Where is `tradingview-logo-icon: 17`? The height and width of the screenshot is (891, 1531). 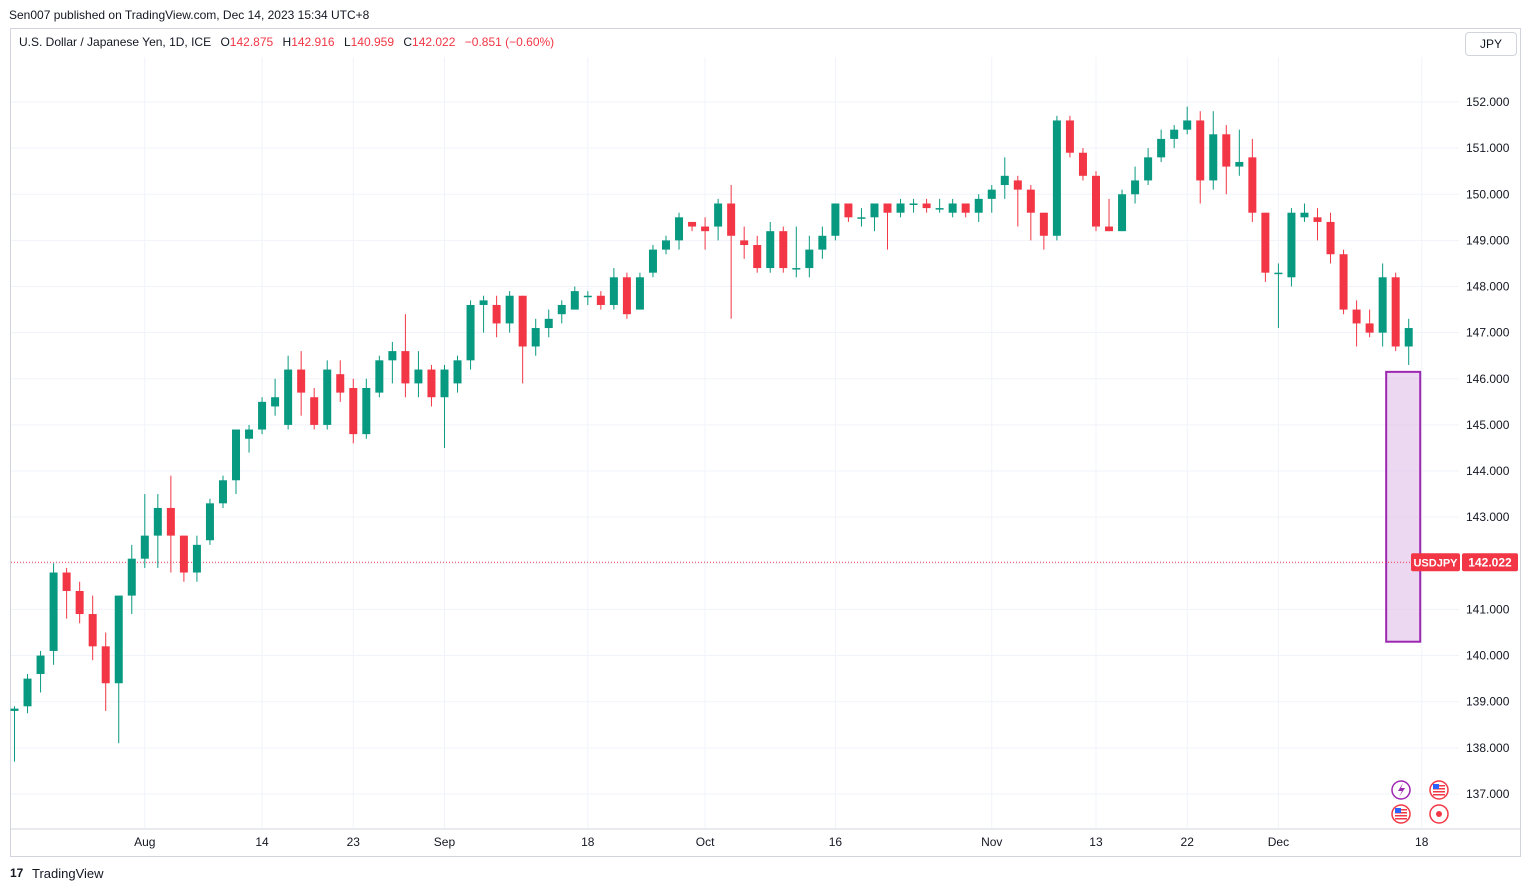
tradingview-logo-icon: 17 is located at coordinates (17, 873).